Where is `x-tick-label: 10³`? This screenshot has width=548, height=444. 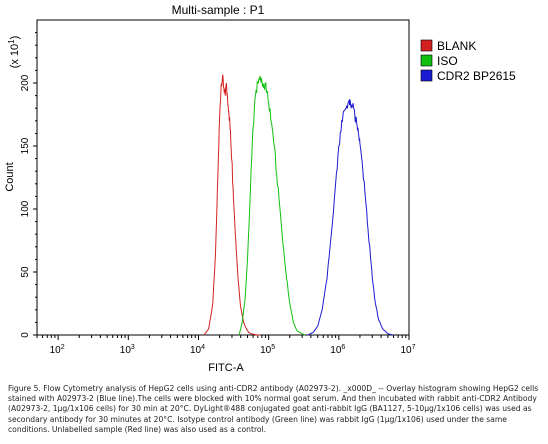
x-tick-label: 10³ is located at coordinates (127, 350).